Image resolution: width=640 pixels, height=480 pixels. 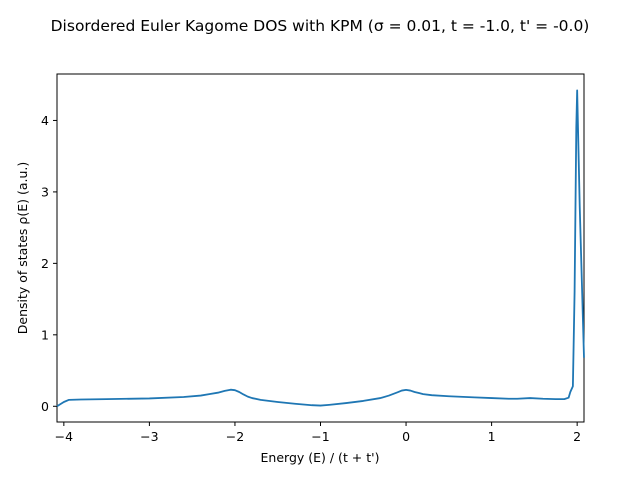 I want to click on x-tick-label: 2, so click(x=577, y=436).